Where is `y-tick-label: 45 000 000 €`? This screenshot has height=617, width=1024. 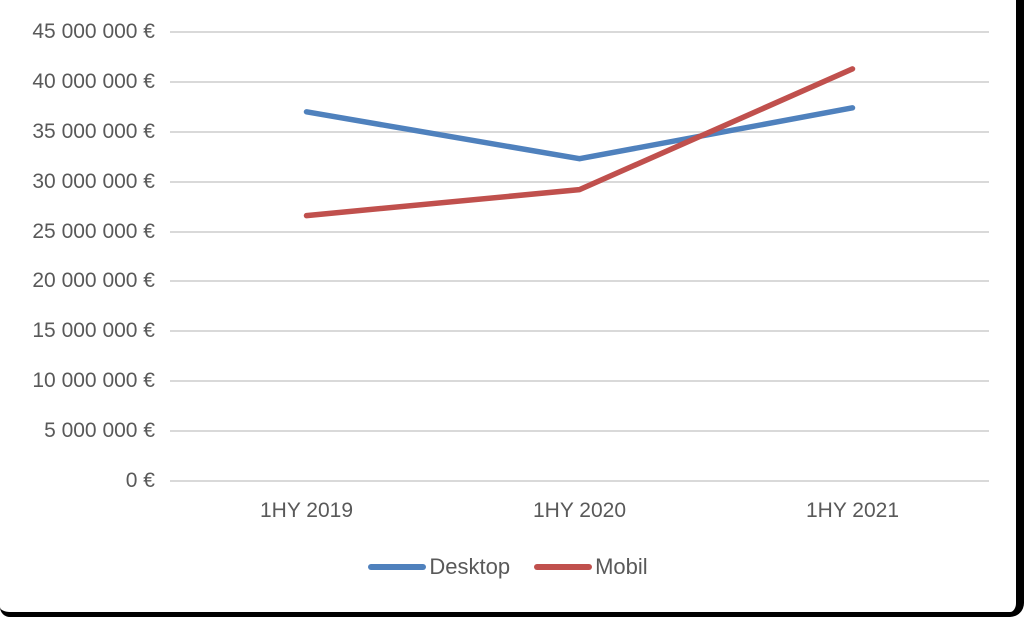 y-tick-label: 45 000 000 € is located at coordinates (93, 31).